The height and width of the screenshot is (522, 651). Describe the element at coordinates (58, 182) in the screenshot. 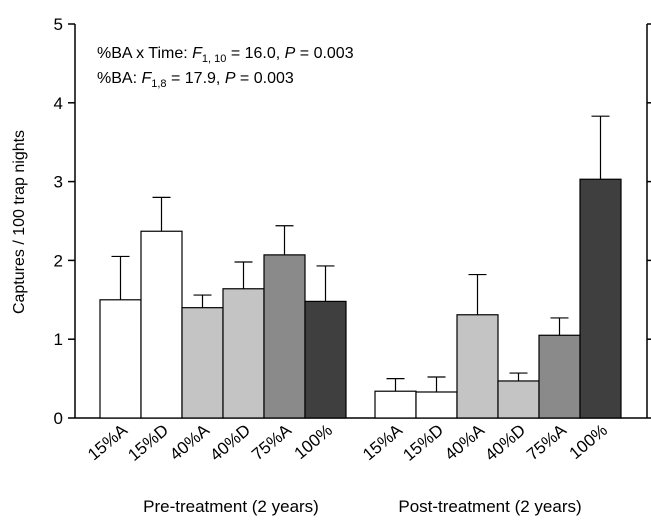

I see `y-tick-label: 3` at that location.